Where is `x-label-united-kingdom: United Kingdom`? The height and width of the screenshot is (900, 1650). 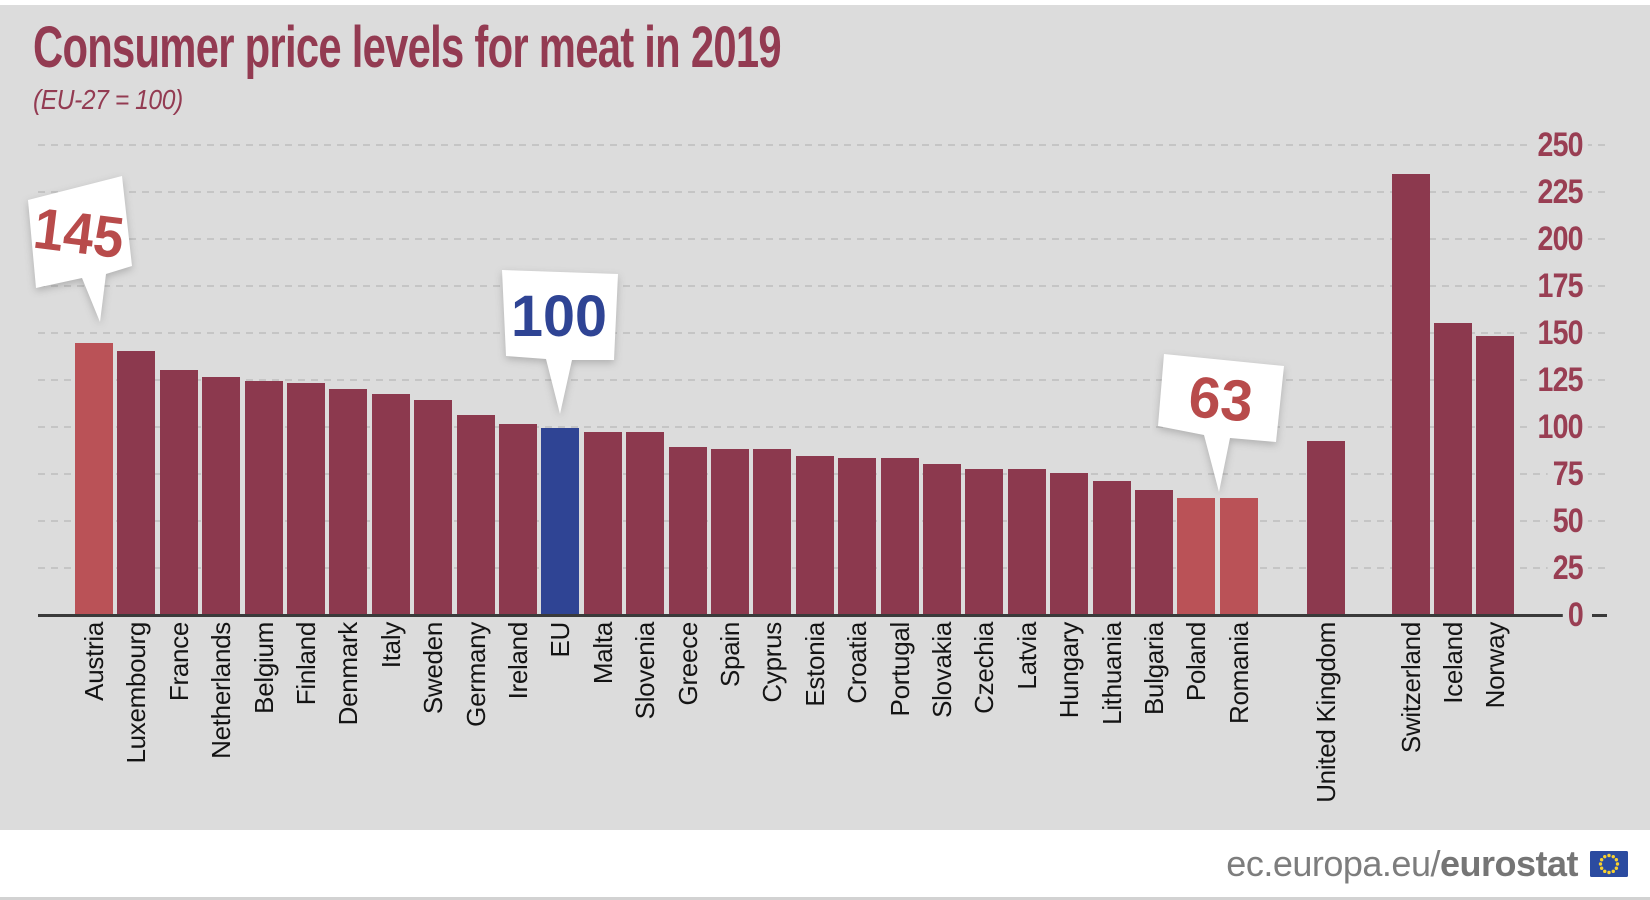
x-label-united-kingdom: United Kingdom is located at coordinates (1326, 712).